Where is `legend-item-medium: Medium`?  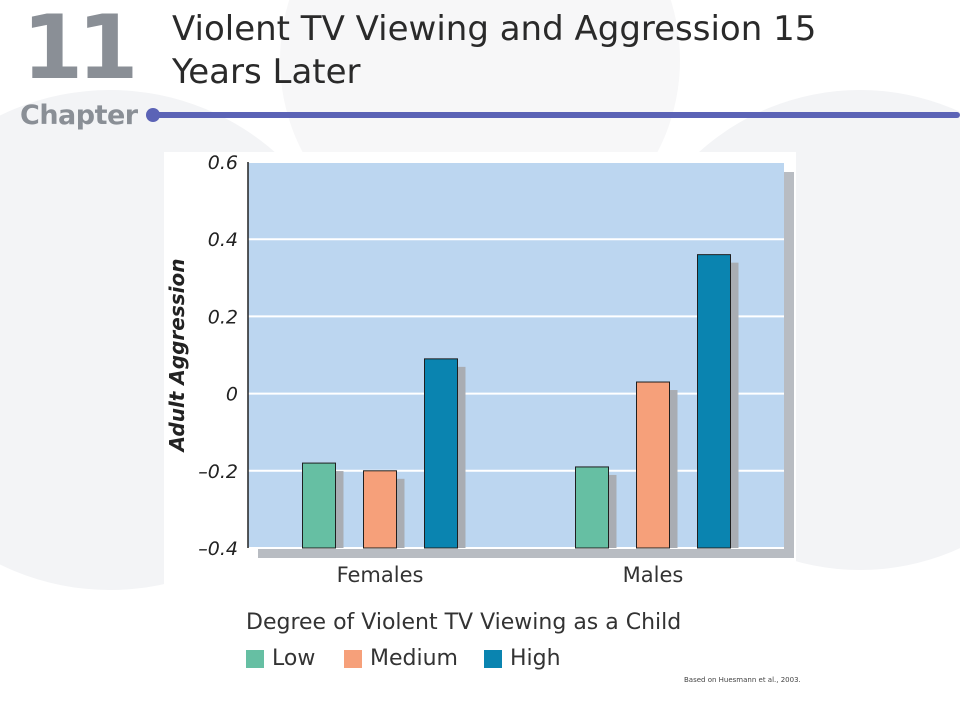
legend-item-medium: Medium is located at coordinates (401, 658).